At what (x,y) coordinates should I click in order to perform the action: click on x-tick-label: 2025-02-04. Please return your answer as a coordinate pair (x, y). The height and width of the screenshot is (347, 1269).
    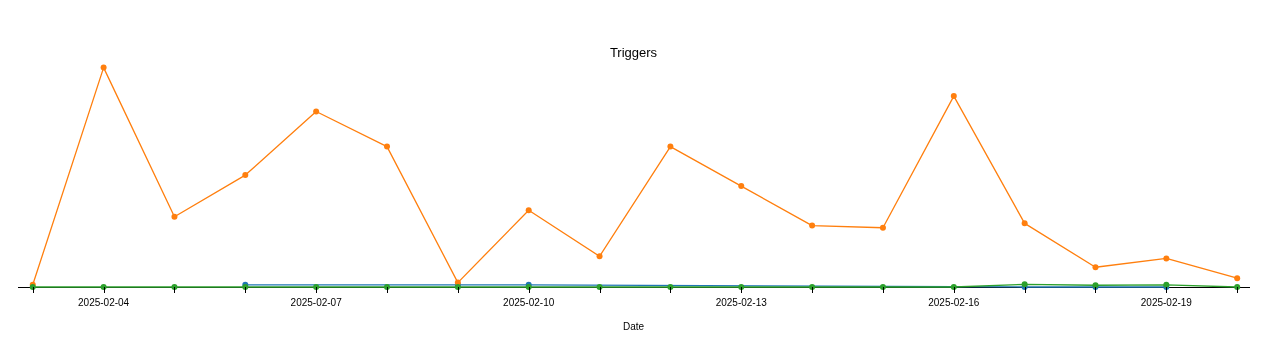
    Looking at the image, I should click on (104, 302).